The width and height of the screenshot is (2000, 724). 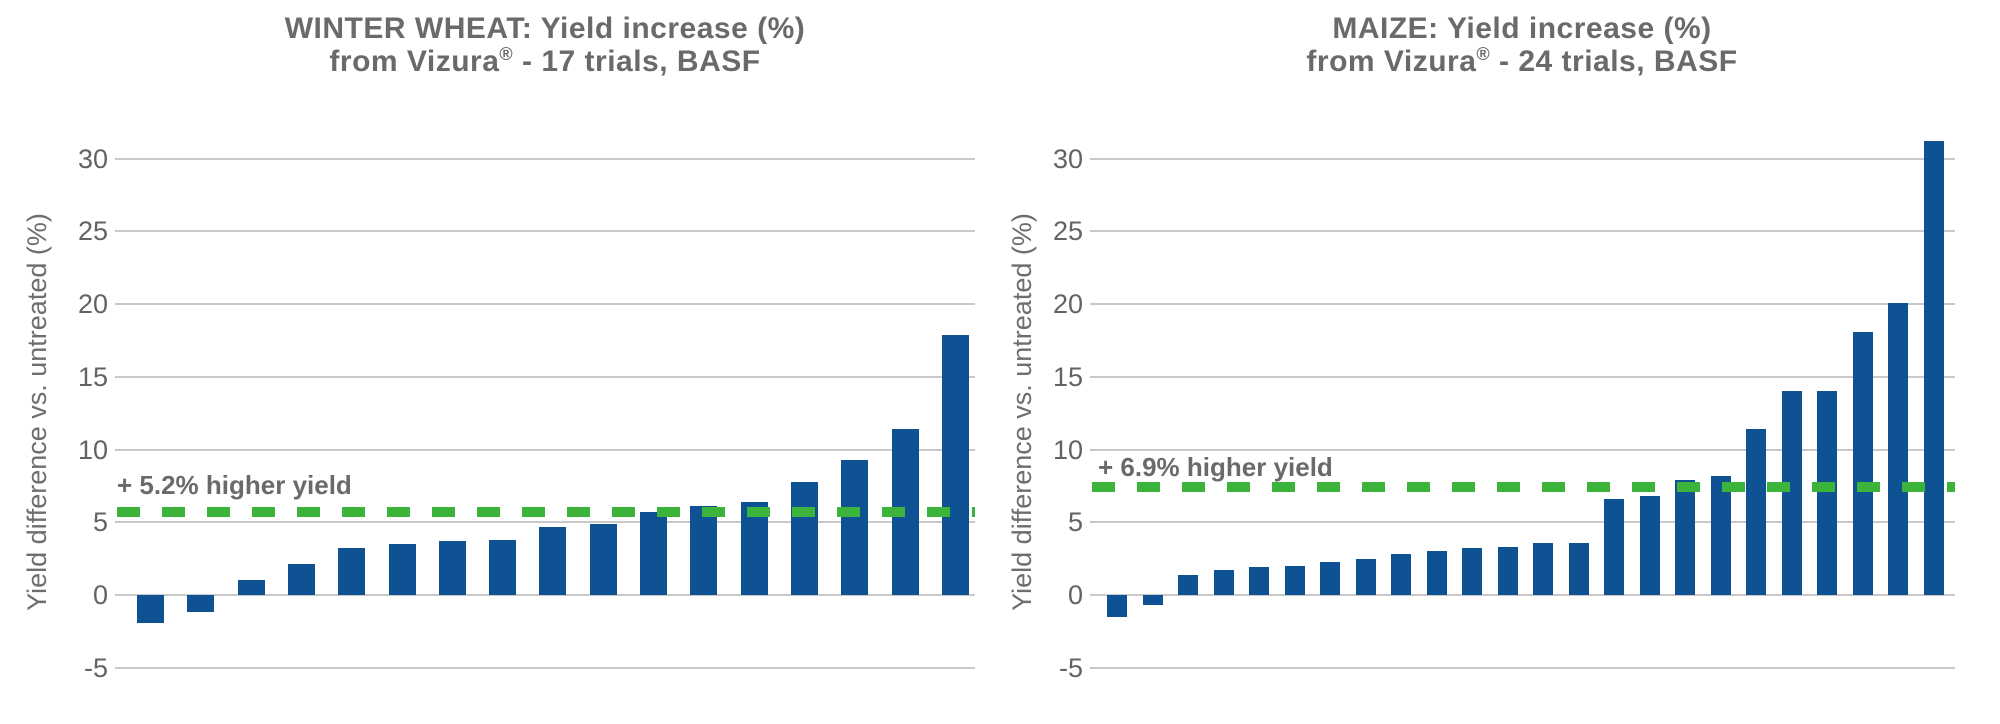 What do you see at coordinates (1522, 28) in the screenshot?
I see `chart-title-line1: MAIZE: Yield increase (%)` at bounding box center [1522, 28].